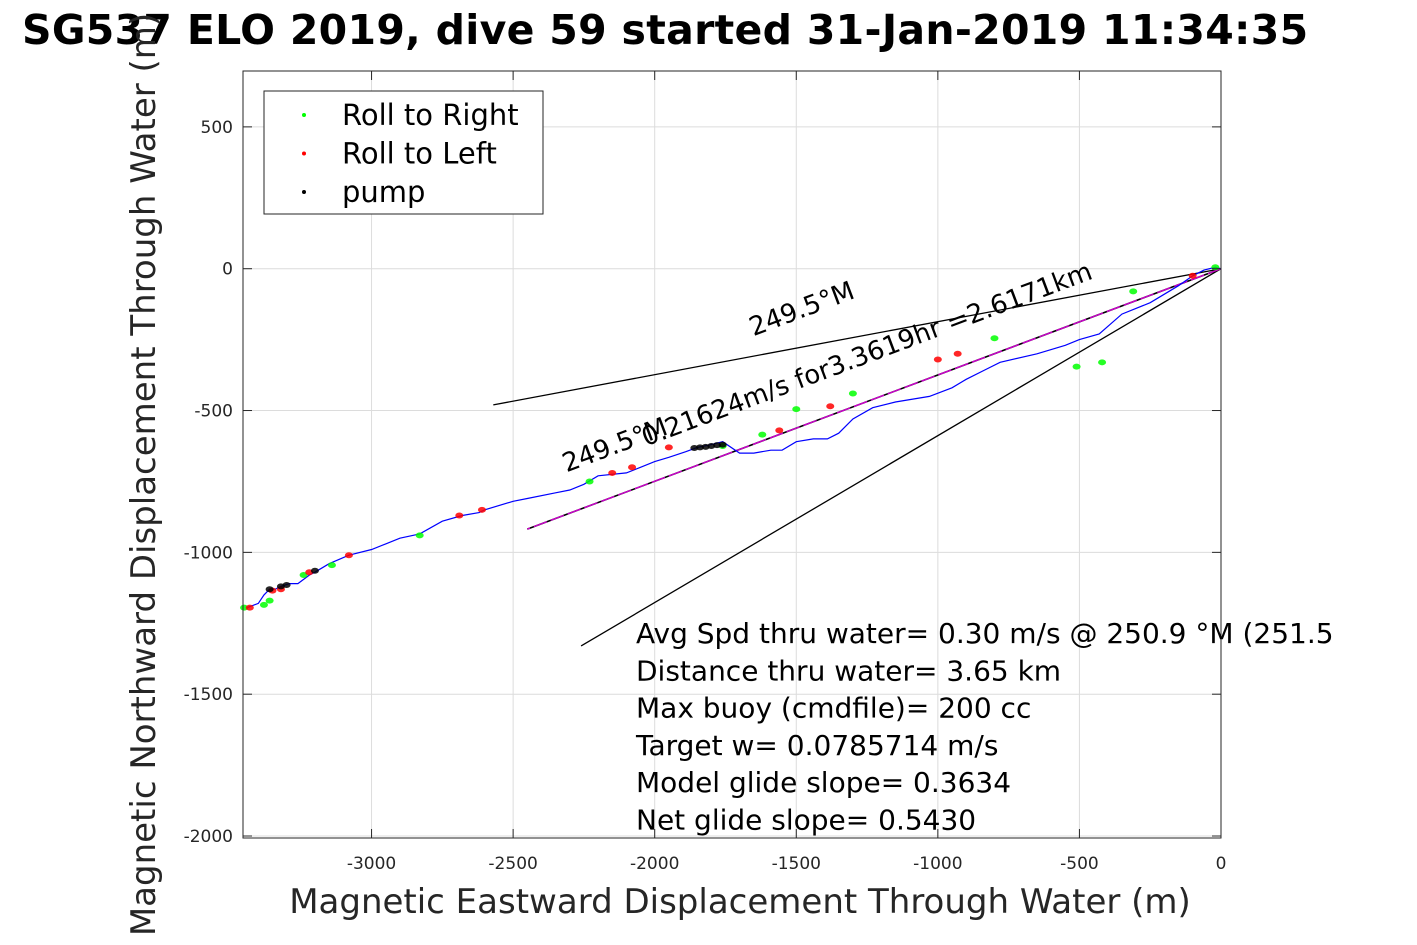 The height and width of the screenshot is (945, 1417). I want to click on y-tick-label: -500, so click(213, 412).